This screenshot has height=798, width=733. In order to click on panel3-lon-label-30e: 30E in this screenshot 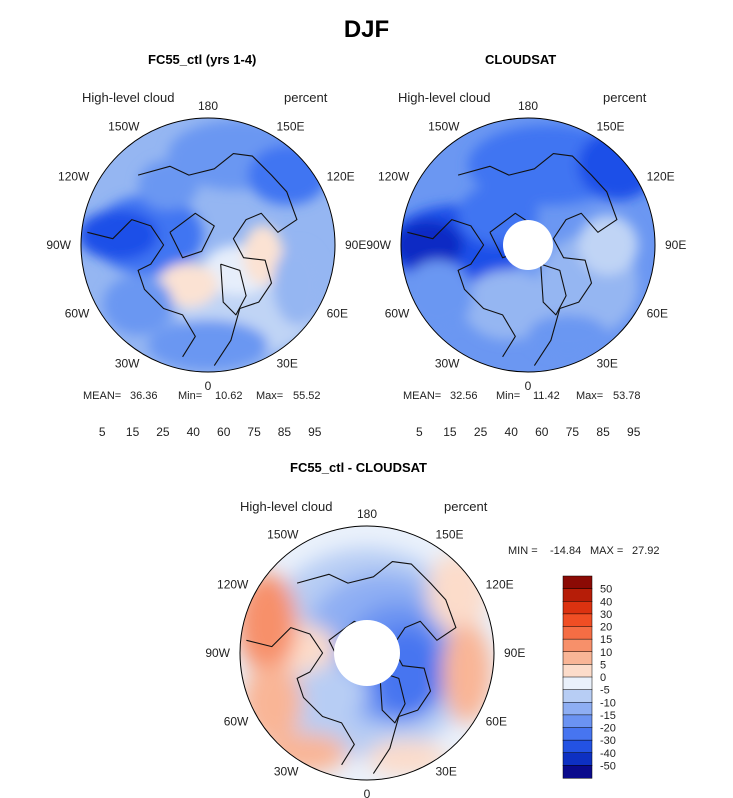, I will do `click(446, 772)`.